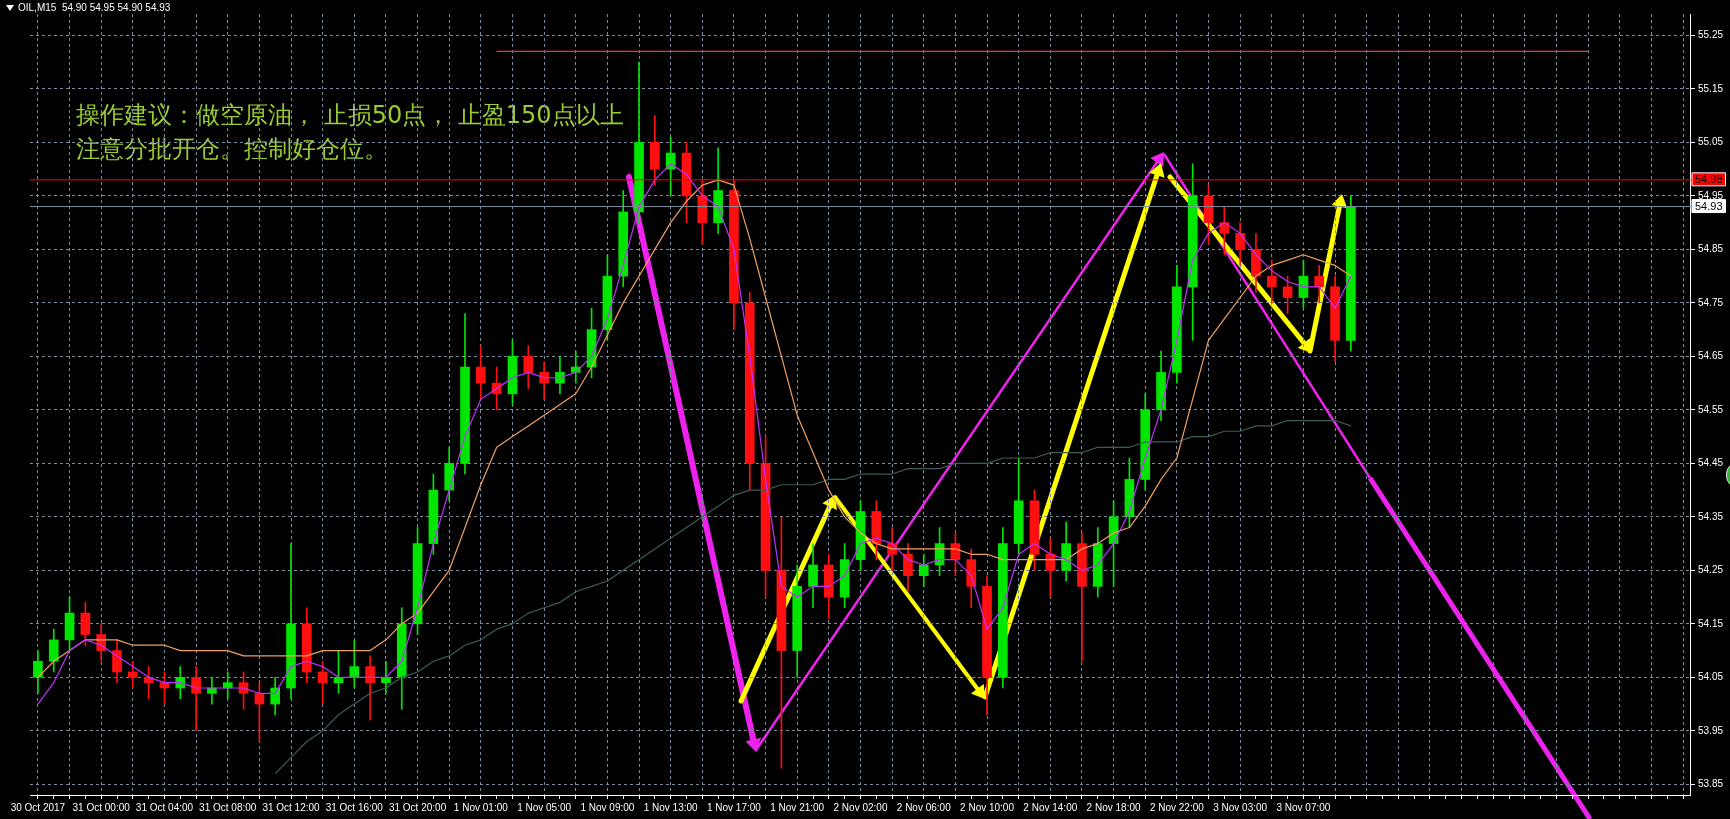 This screenshot has height=819, width=1730. Describe the element at coordinates (1710, 195) in the screenshot. I see `y-tick-label: 54.95` at that location.